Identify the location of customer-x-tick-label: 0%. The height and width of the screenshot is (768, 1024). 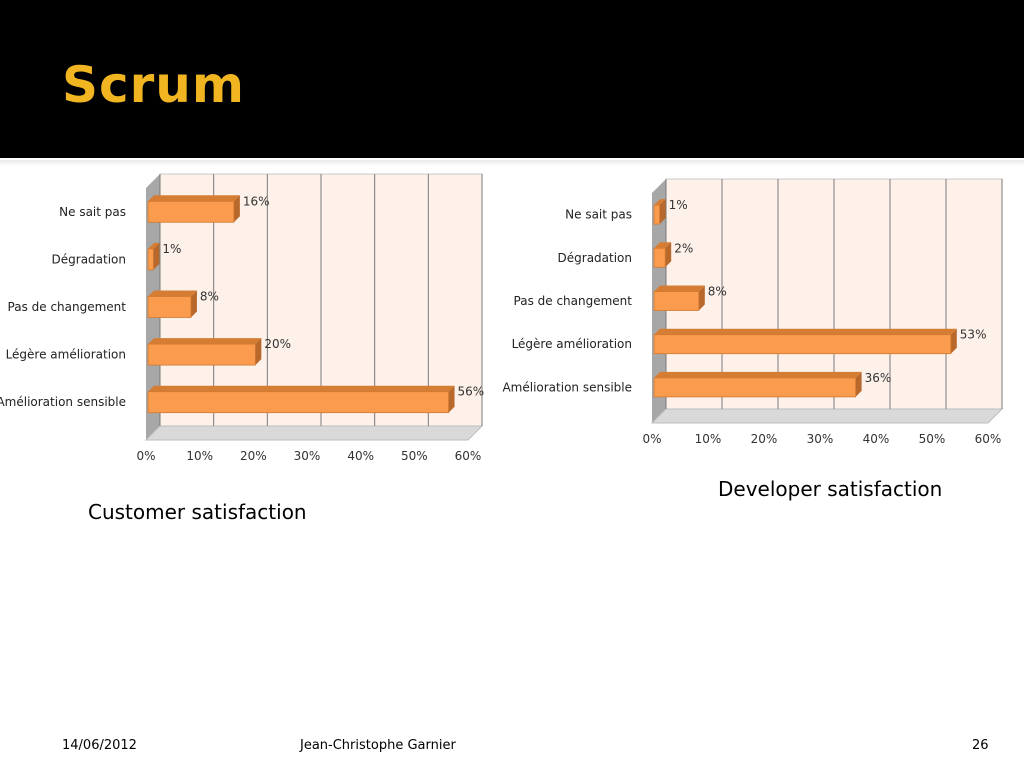
(145, 456).